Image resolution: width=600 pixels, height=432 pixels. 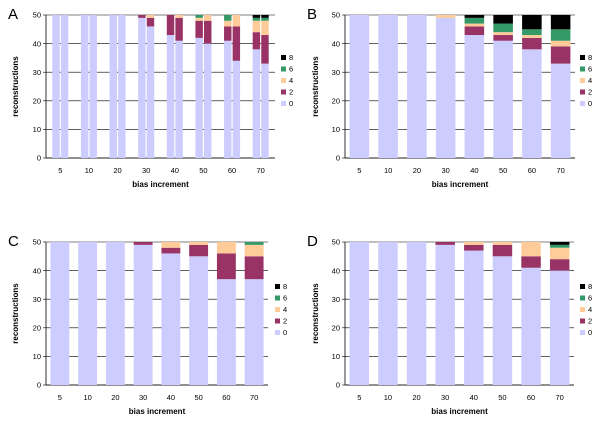 I want to click on x-tick-label-d-50: 50, so click(x=502, y=397).